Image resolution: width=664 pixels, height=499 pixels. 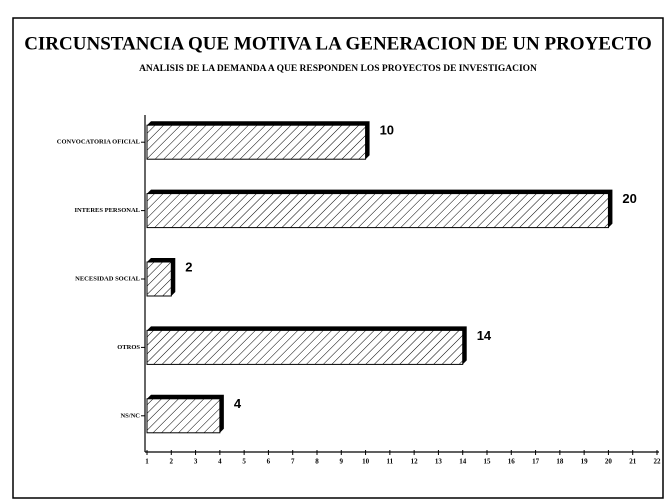 What do you see at coordinates (188, 266) in the screenshot?
I see `data-label: 2` at bounding box center [188, 266].